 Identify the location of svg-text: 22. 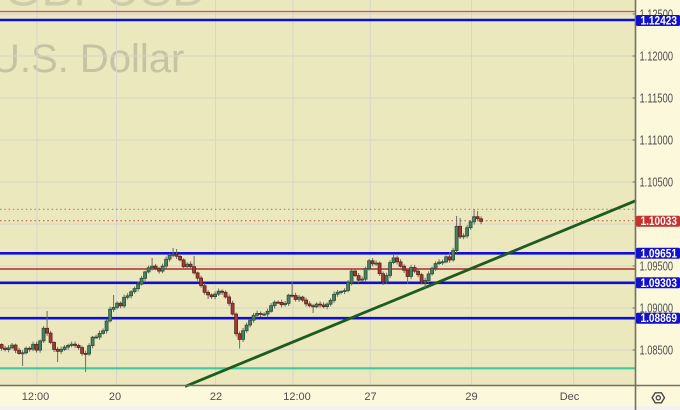
(216, 397).